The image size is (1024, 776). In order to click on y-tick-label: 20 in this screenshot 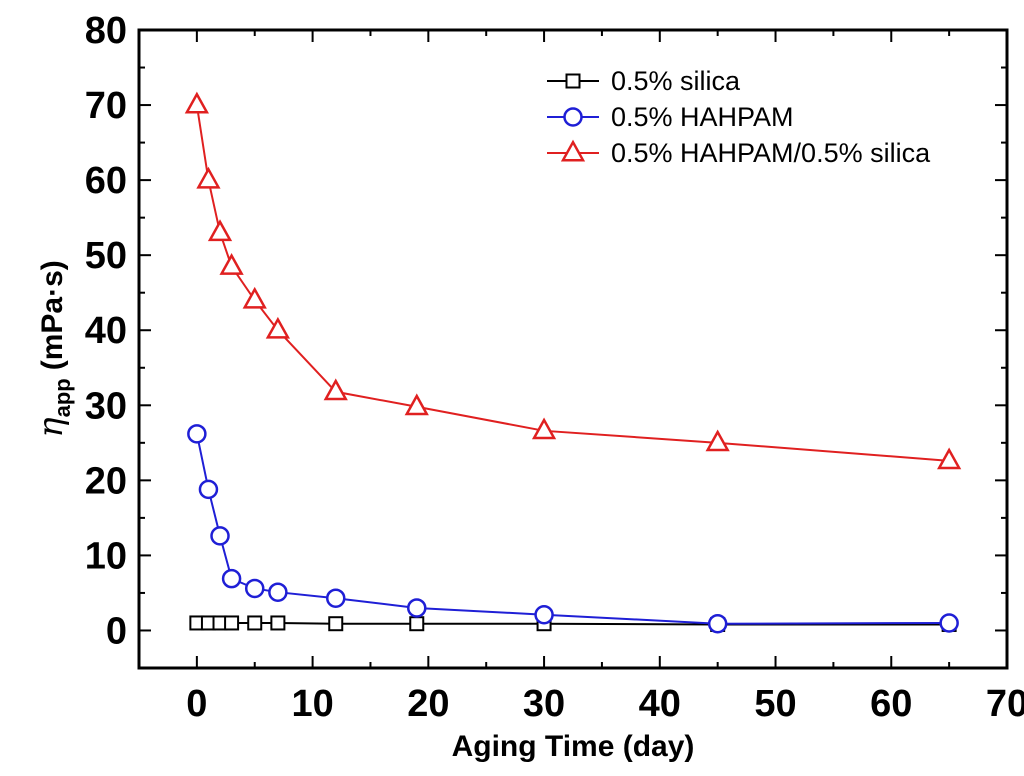, I will do `click(106, 481)`.